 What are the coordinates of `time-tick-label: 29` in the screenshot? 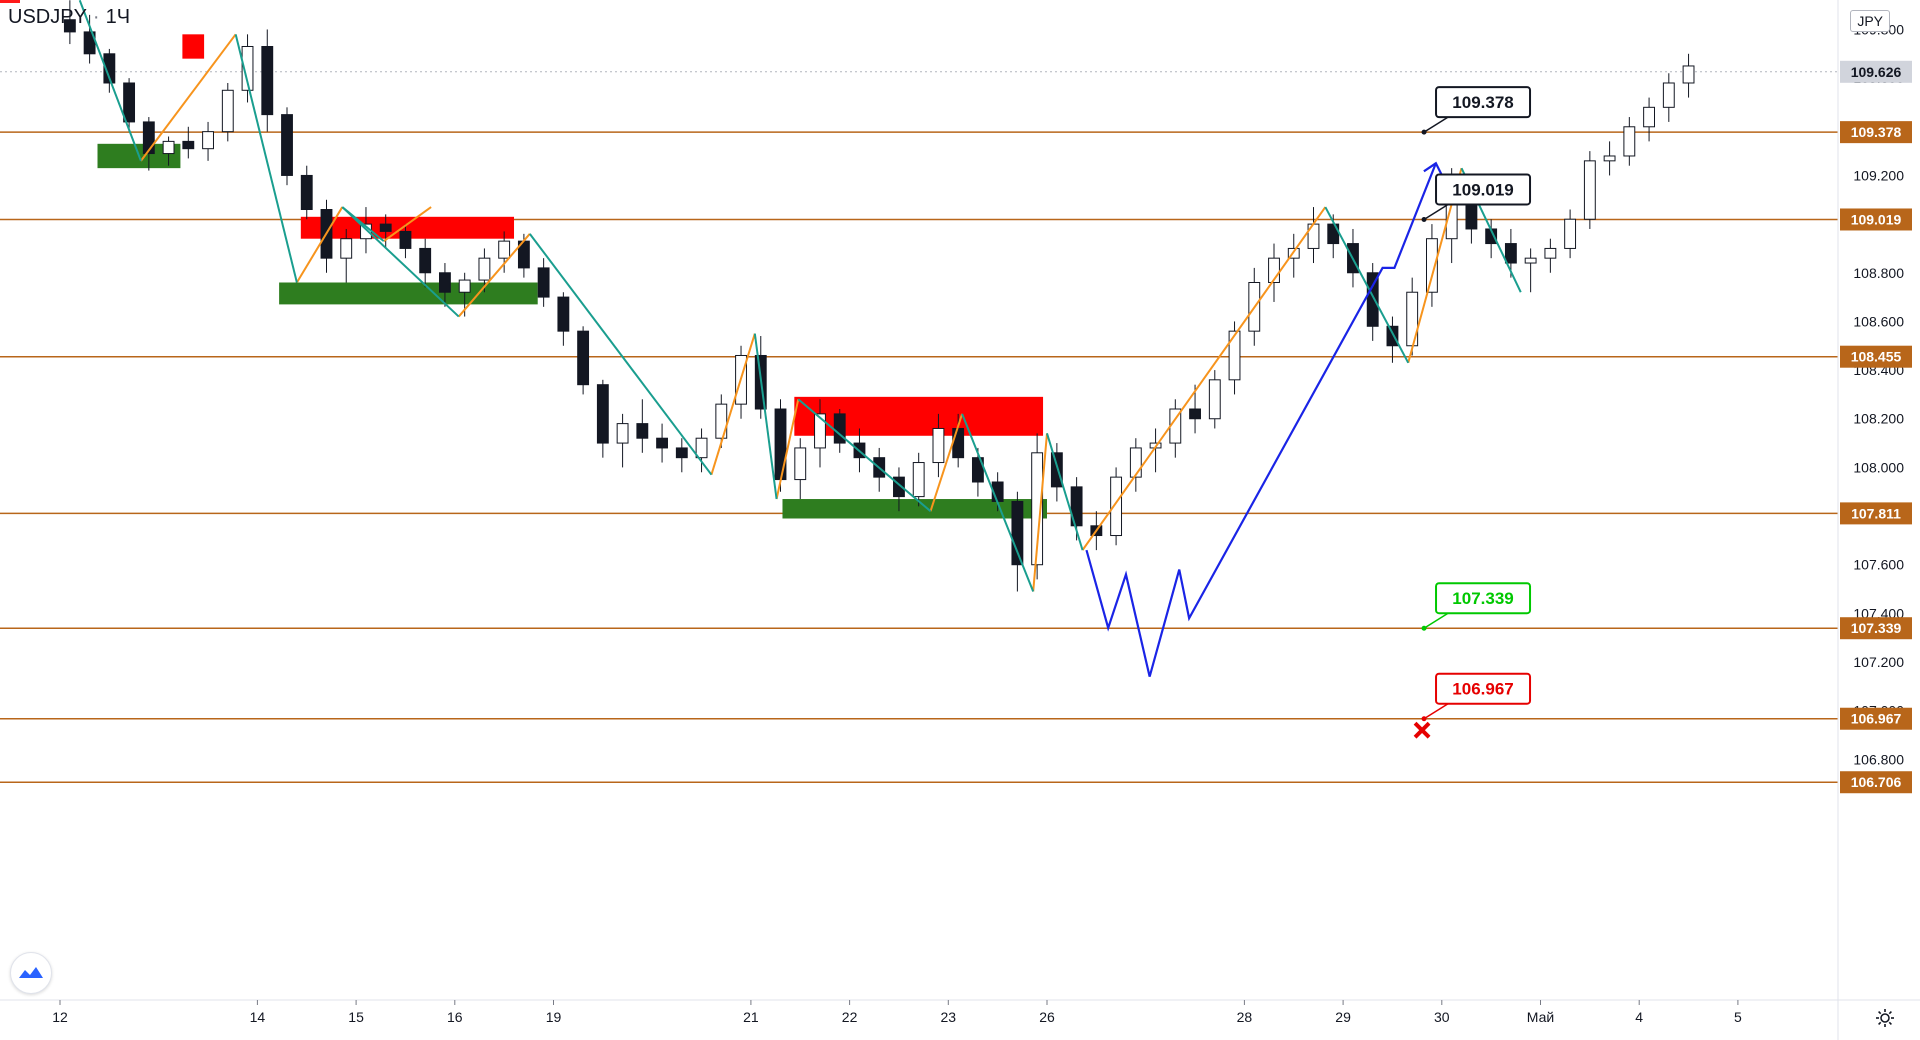 It's located at (1343, 1017).